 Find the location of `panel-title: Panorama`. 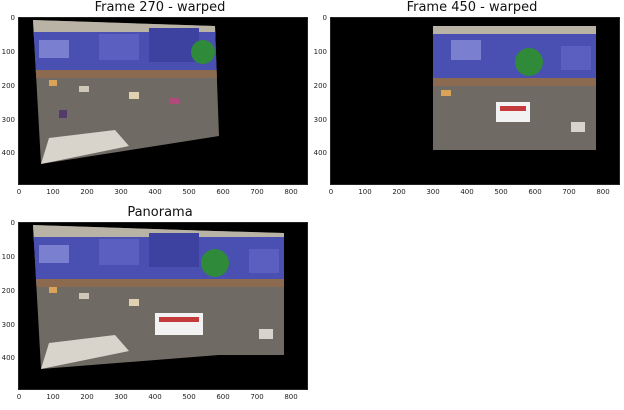

panel-title: Panorama is located at coordinates (160, 212).